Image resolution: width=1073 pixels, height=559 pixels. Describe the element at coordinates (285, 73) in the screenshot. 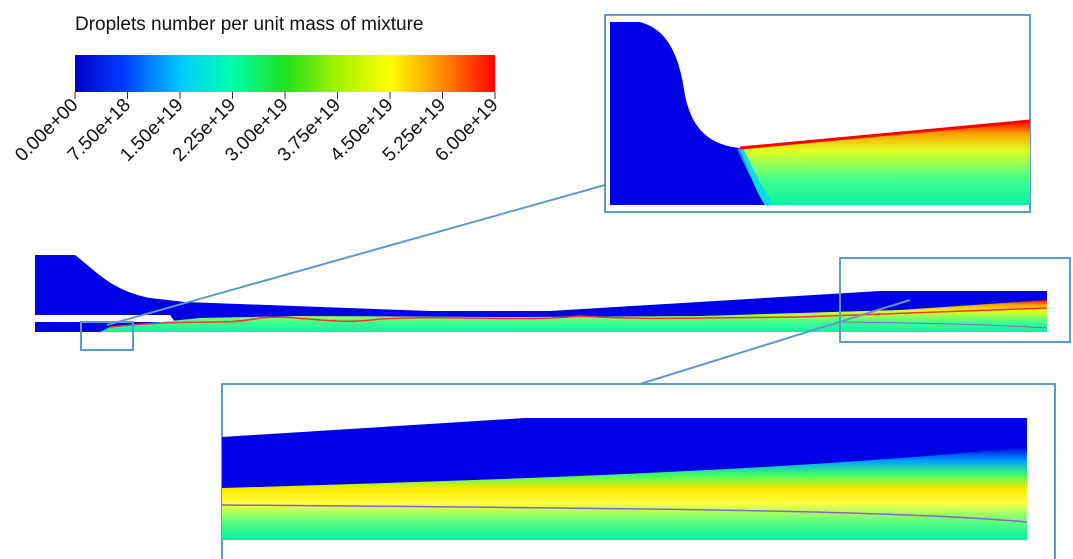

I see `colorbar` at that location.